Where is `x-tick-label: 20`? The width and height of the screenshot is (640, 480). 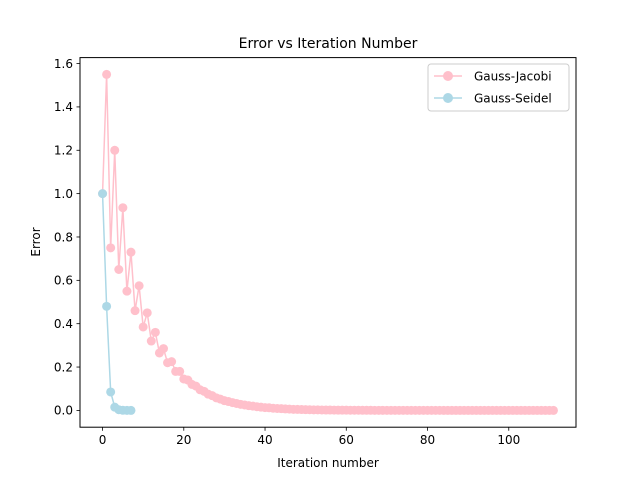
x-tick-label: 20 is located at coordinates (183, 440).